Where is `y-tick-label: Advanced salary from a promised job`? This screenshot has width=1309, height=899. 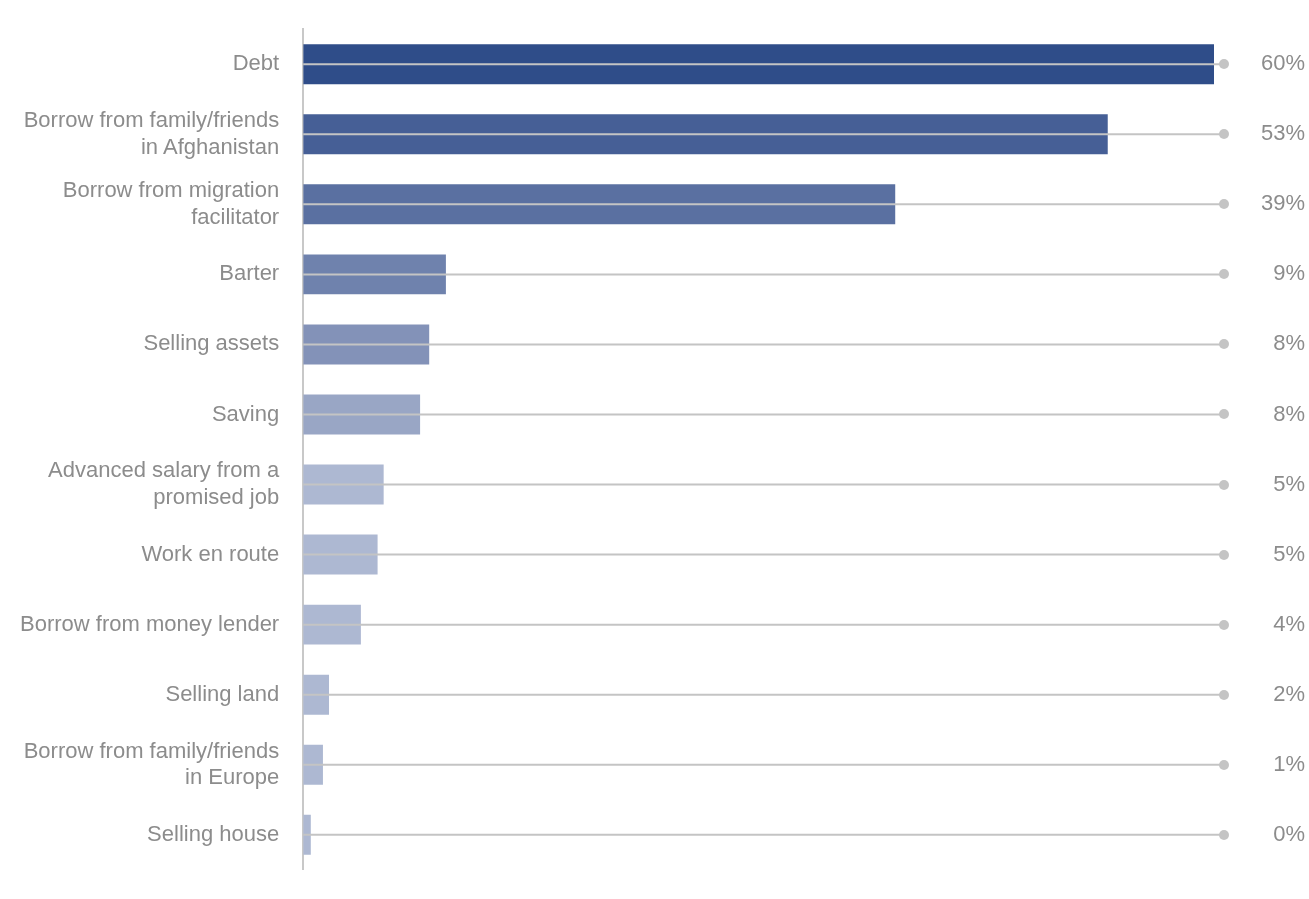 y-tick-label: Advanced salary from a promised job is located at coordinates (164, 483).